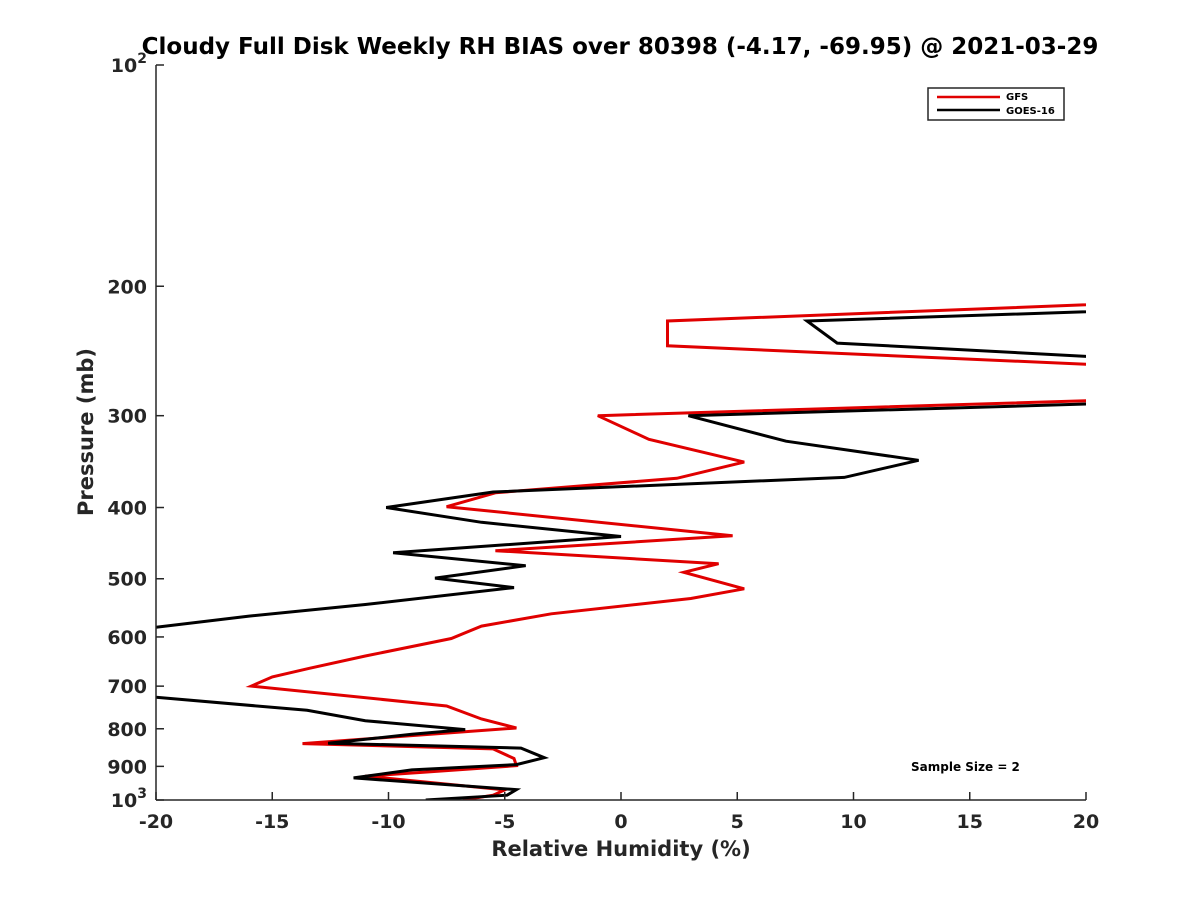 This screenshot has height=900, width=1200. I want to click on legend-label-goes16: GOES-16, so click(1030, 111).